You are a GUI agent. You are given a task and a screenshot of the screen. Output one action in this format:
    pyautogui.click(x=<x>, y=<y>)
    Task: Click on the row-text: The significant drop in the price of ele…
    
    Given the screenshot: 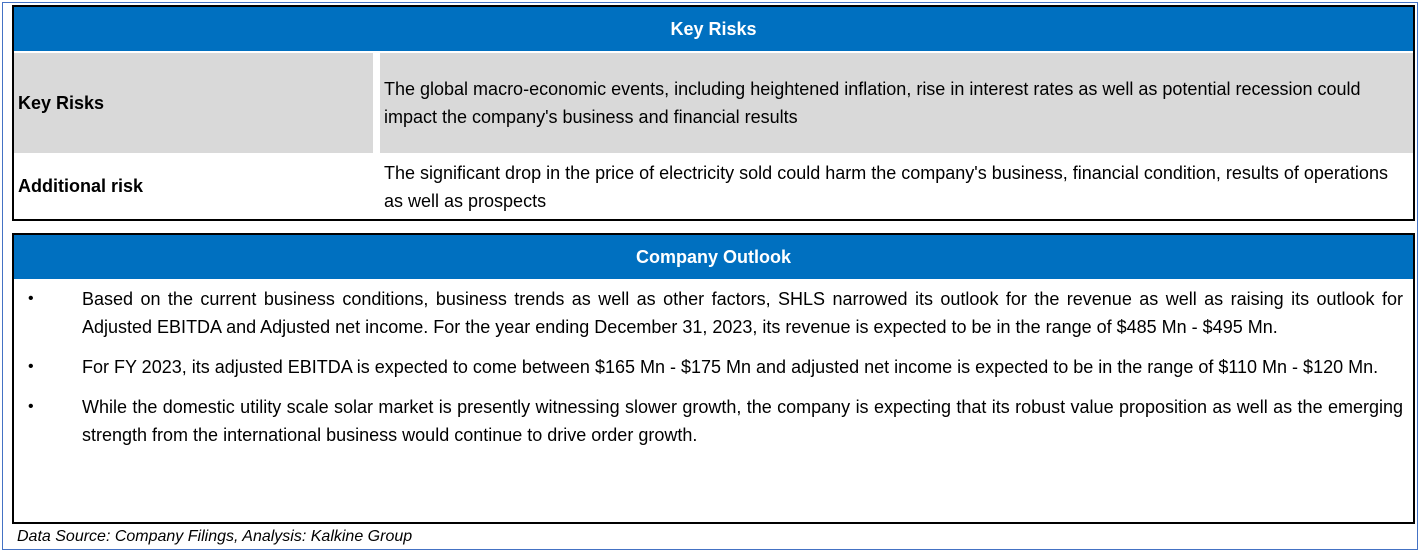 What is the action you would take?
    pyautogui.click(x=886, y=187)
    